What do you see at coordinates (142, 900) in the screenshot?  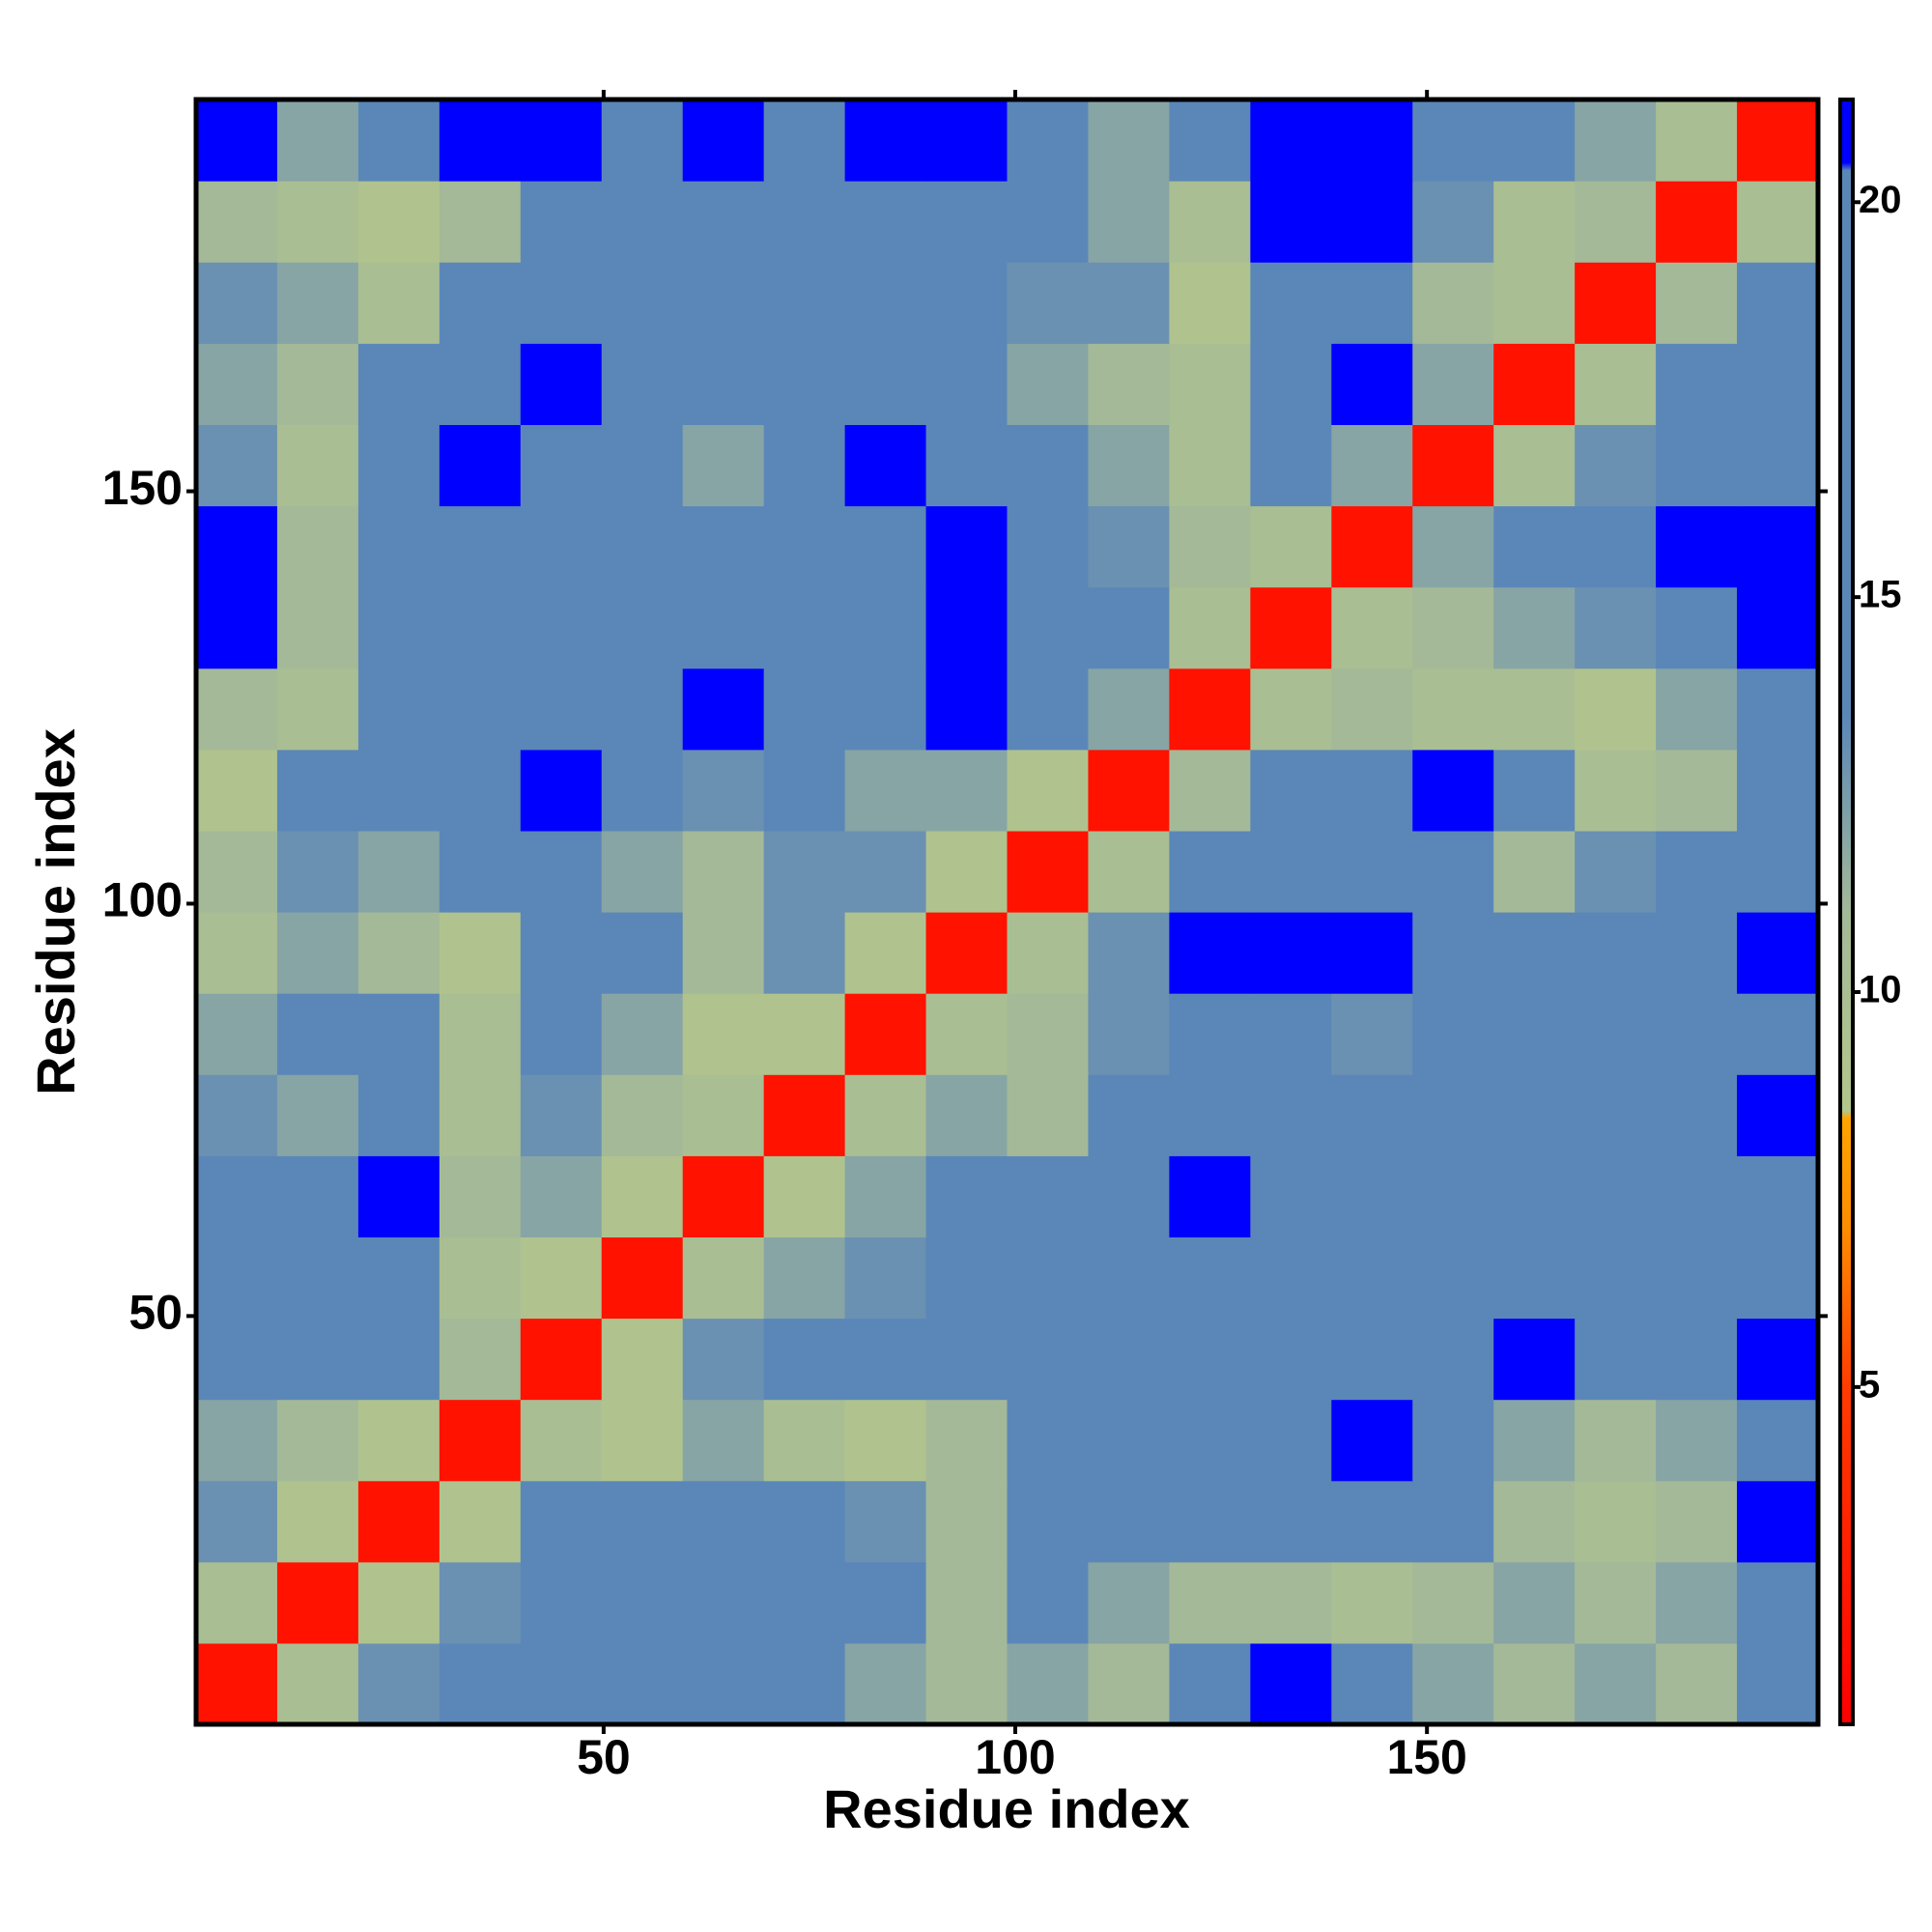 I see `y-tick-label: 100` at bounding box center [142, 900].